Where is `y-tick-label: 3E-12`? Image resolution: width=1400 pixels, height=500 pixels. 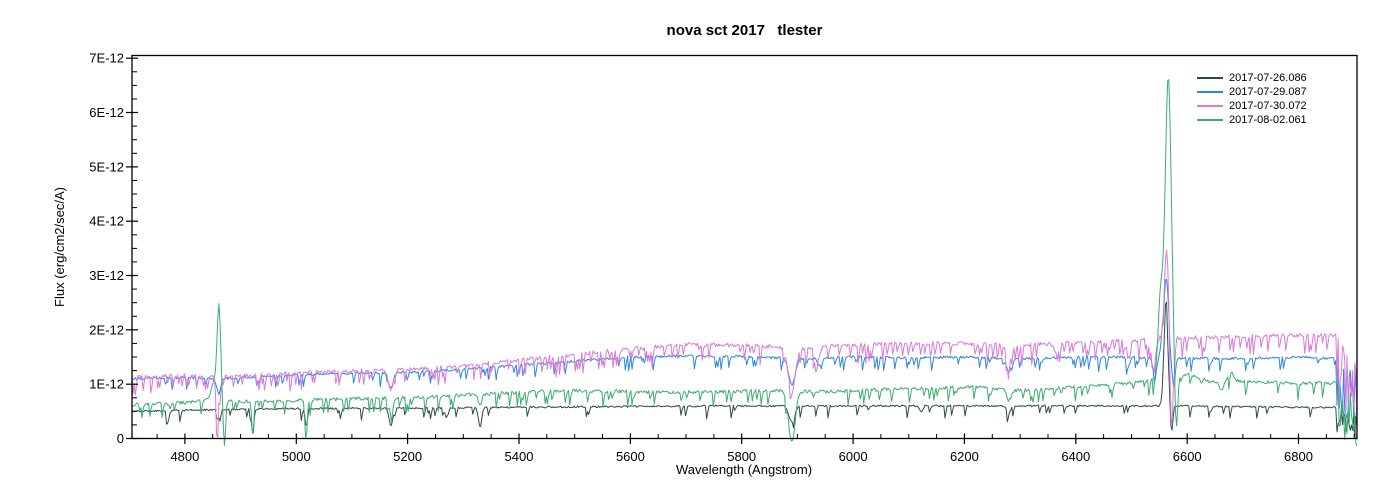 y-tick-label: 3E-12 is located at coordinates (106, 275).